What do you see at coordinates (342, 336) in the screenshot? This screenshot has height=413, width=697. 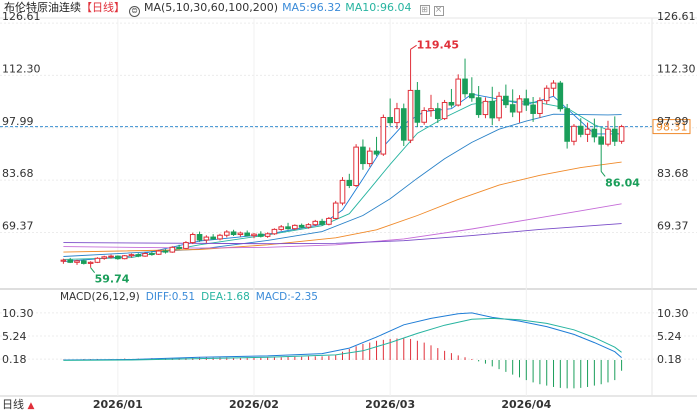 I see `macd-diff-line` at bounding box center [342, 336].